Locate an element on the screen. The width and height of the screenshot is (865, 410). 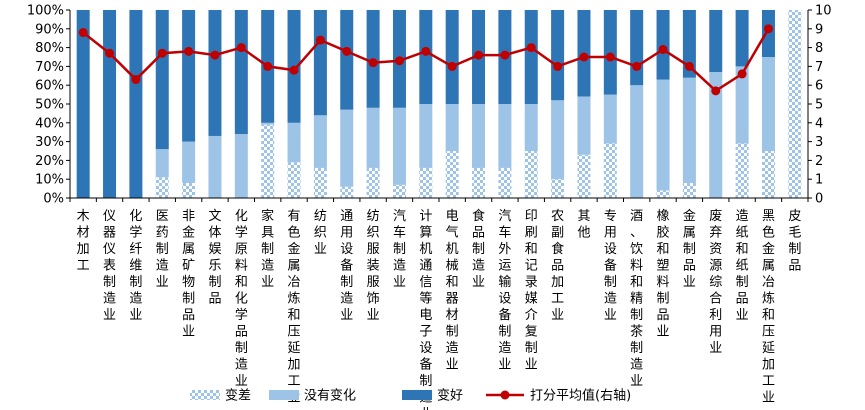
category-label: 酒、饮料和精制茶制造业 is located at coordinates (636, 299).